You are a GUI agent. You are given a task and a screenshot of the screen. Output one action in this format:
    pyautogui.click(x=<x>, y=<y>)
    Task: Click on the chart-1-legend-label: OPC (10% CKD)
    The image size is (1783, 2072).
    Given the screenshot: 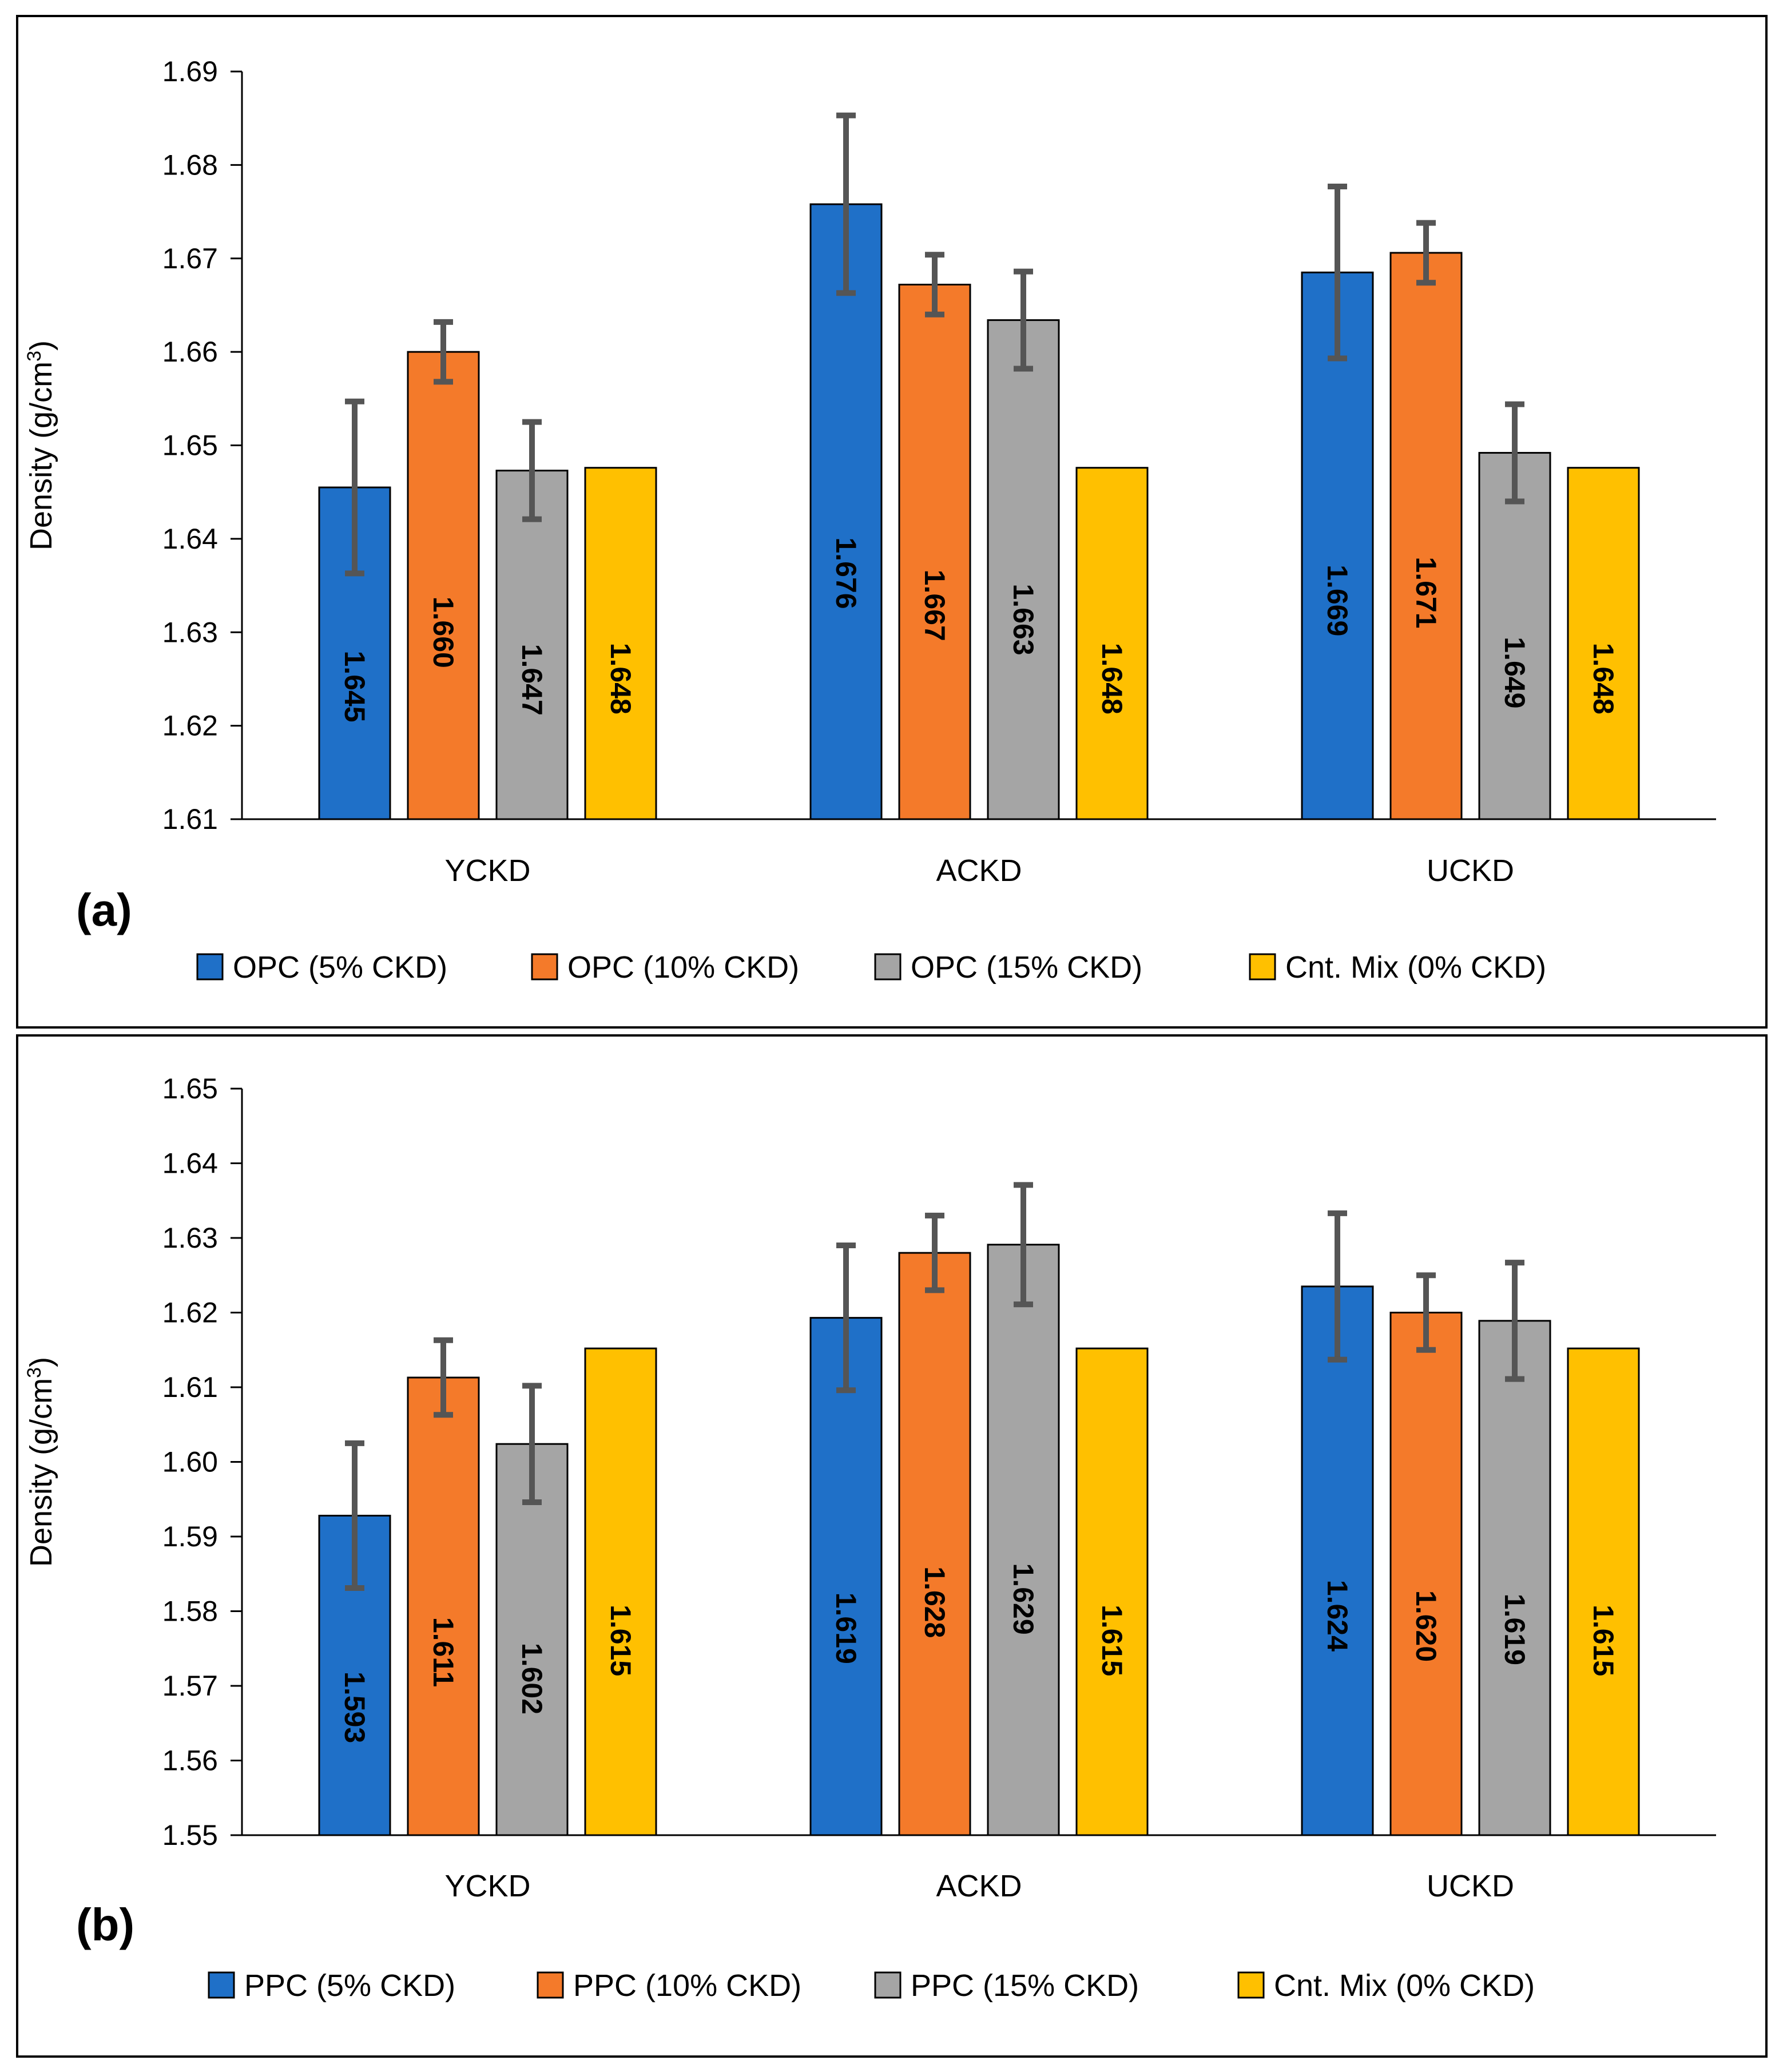 What is the action you would take?
    pyautogui.click(x=683, y=967)
    